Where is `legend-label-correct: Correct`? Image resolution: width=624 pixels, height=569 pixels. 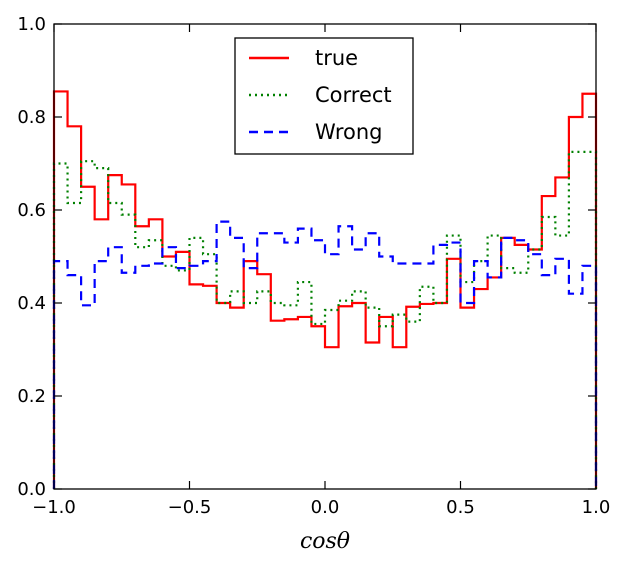 legend-label-correct: Correct is located at coordinates (353, 95).